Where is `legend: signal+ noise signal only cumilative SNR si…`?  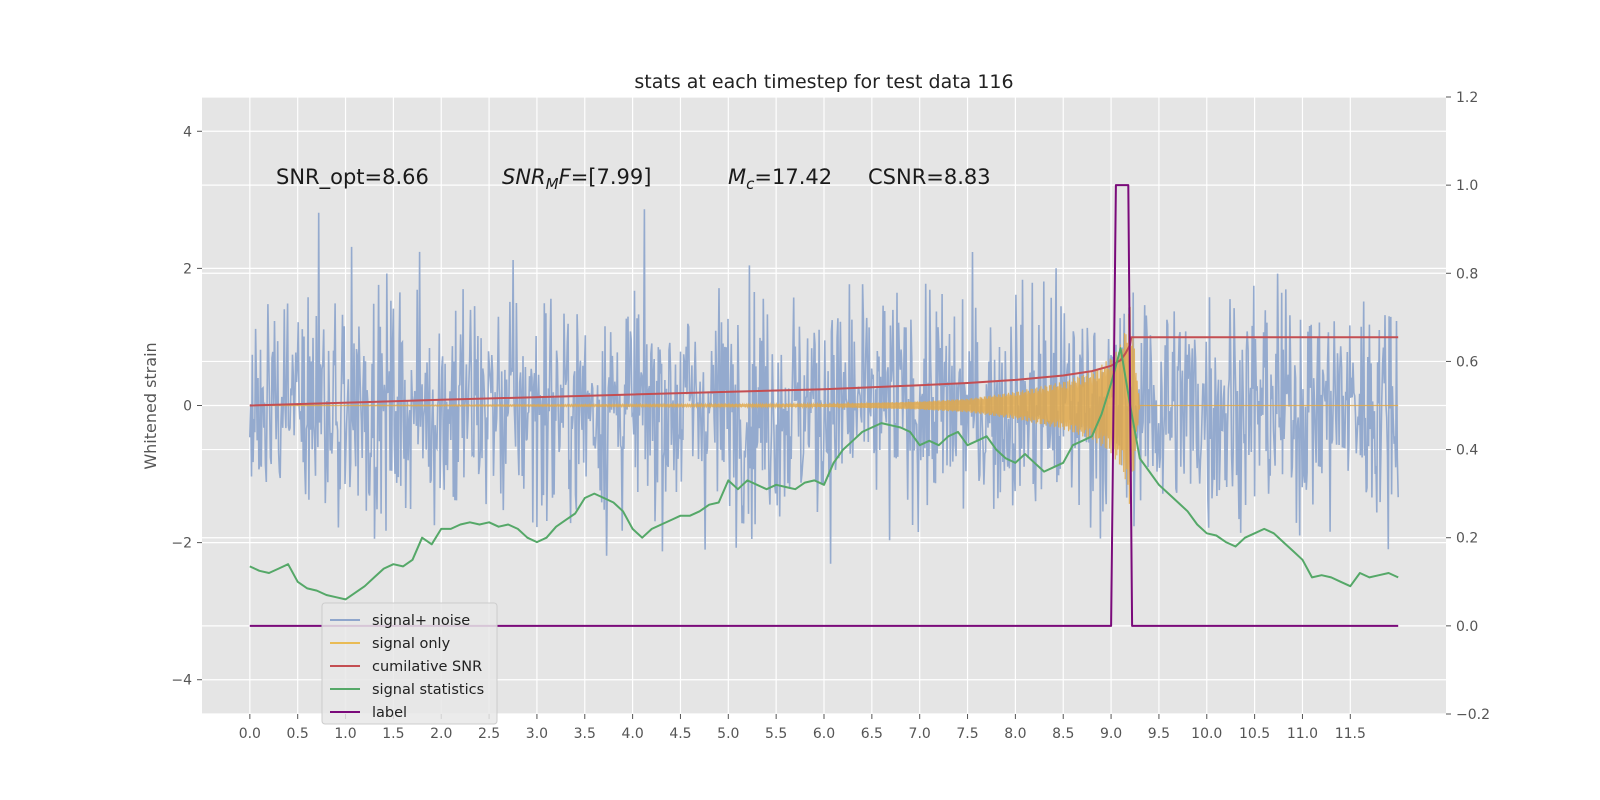
legend: signal+ noise signal only cumilative SNR si… is located at coordinates (409, 663).